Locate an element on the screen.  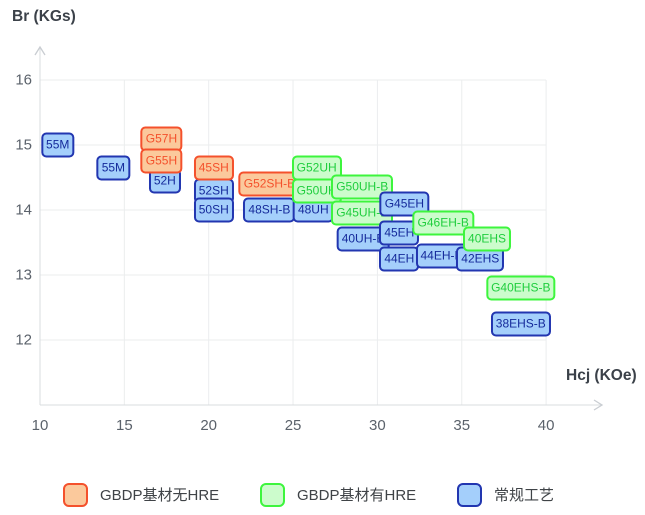
y-tick-13: 13 is located at coordinates (23, 275).